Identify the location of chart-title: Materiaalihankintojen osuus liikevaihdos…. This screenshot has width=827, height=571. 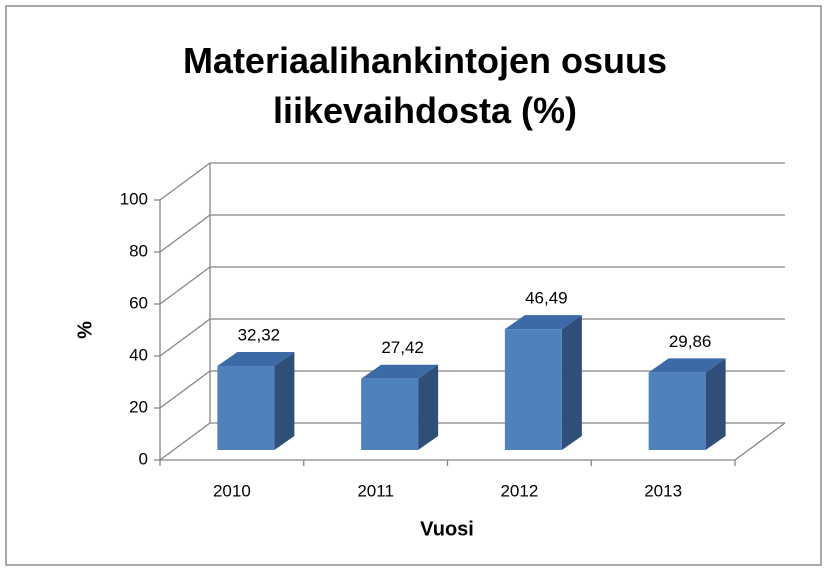
(425, 85).